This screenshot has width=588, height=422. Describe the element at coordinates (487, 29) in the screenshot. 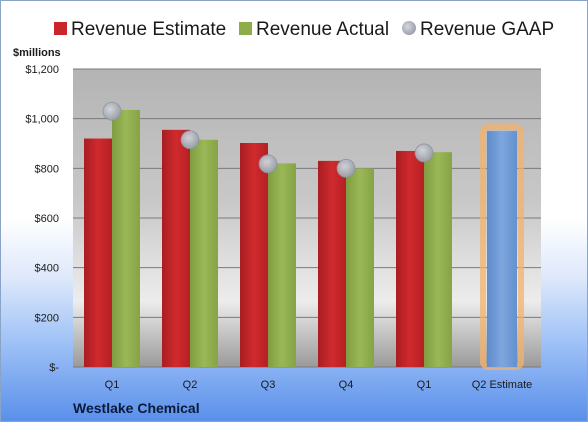

I see `legend-label-gaap: Revenue GAAP` at that location.